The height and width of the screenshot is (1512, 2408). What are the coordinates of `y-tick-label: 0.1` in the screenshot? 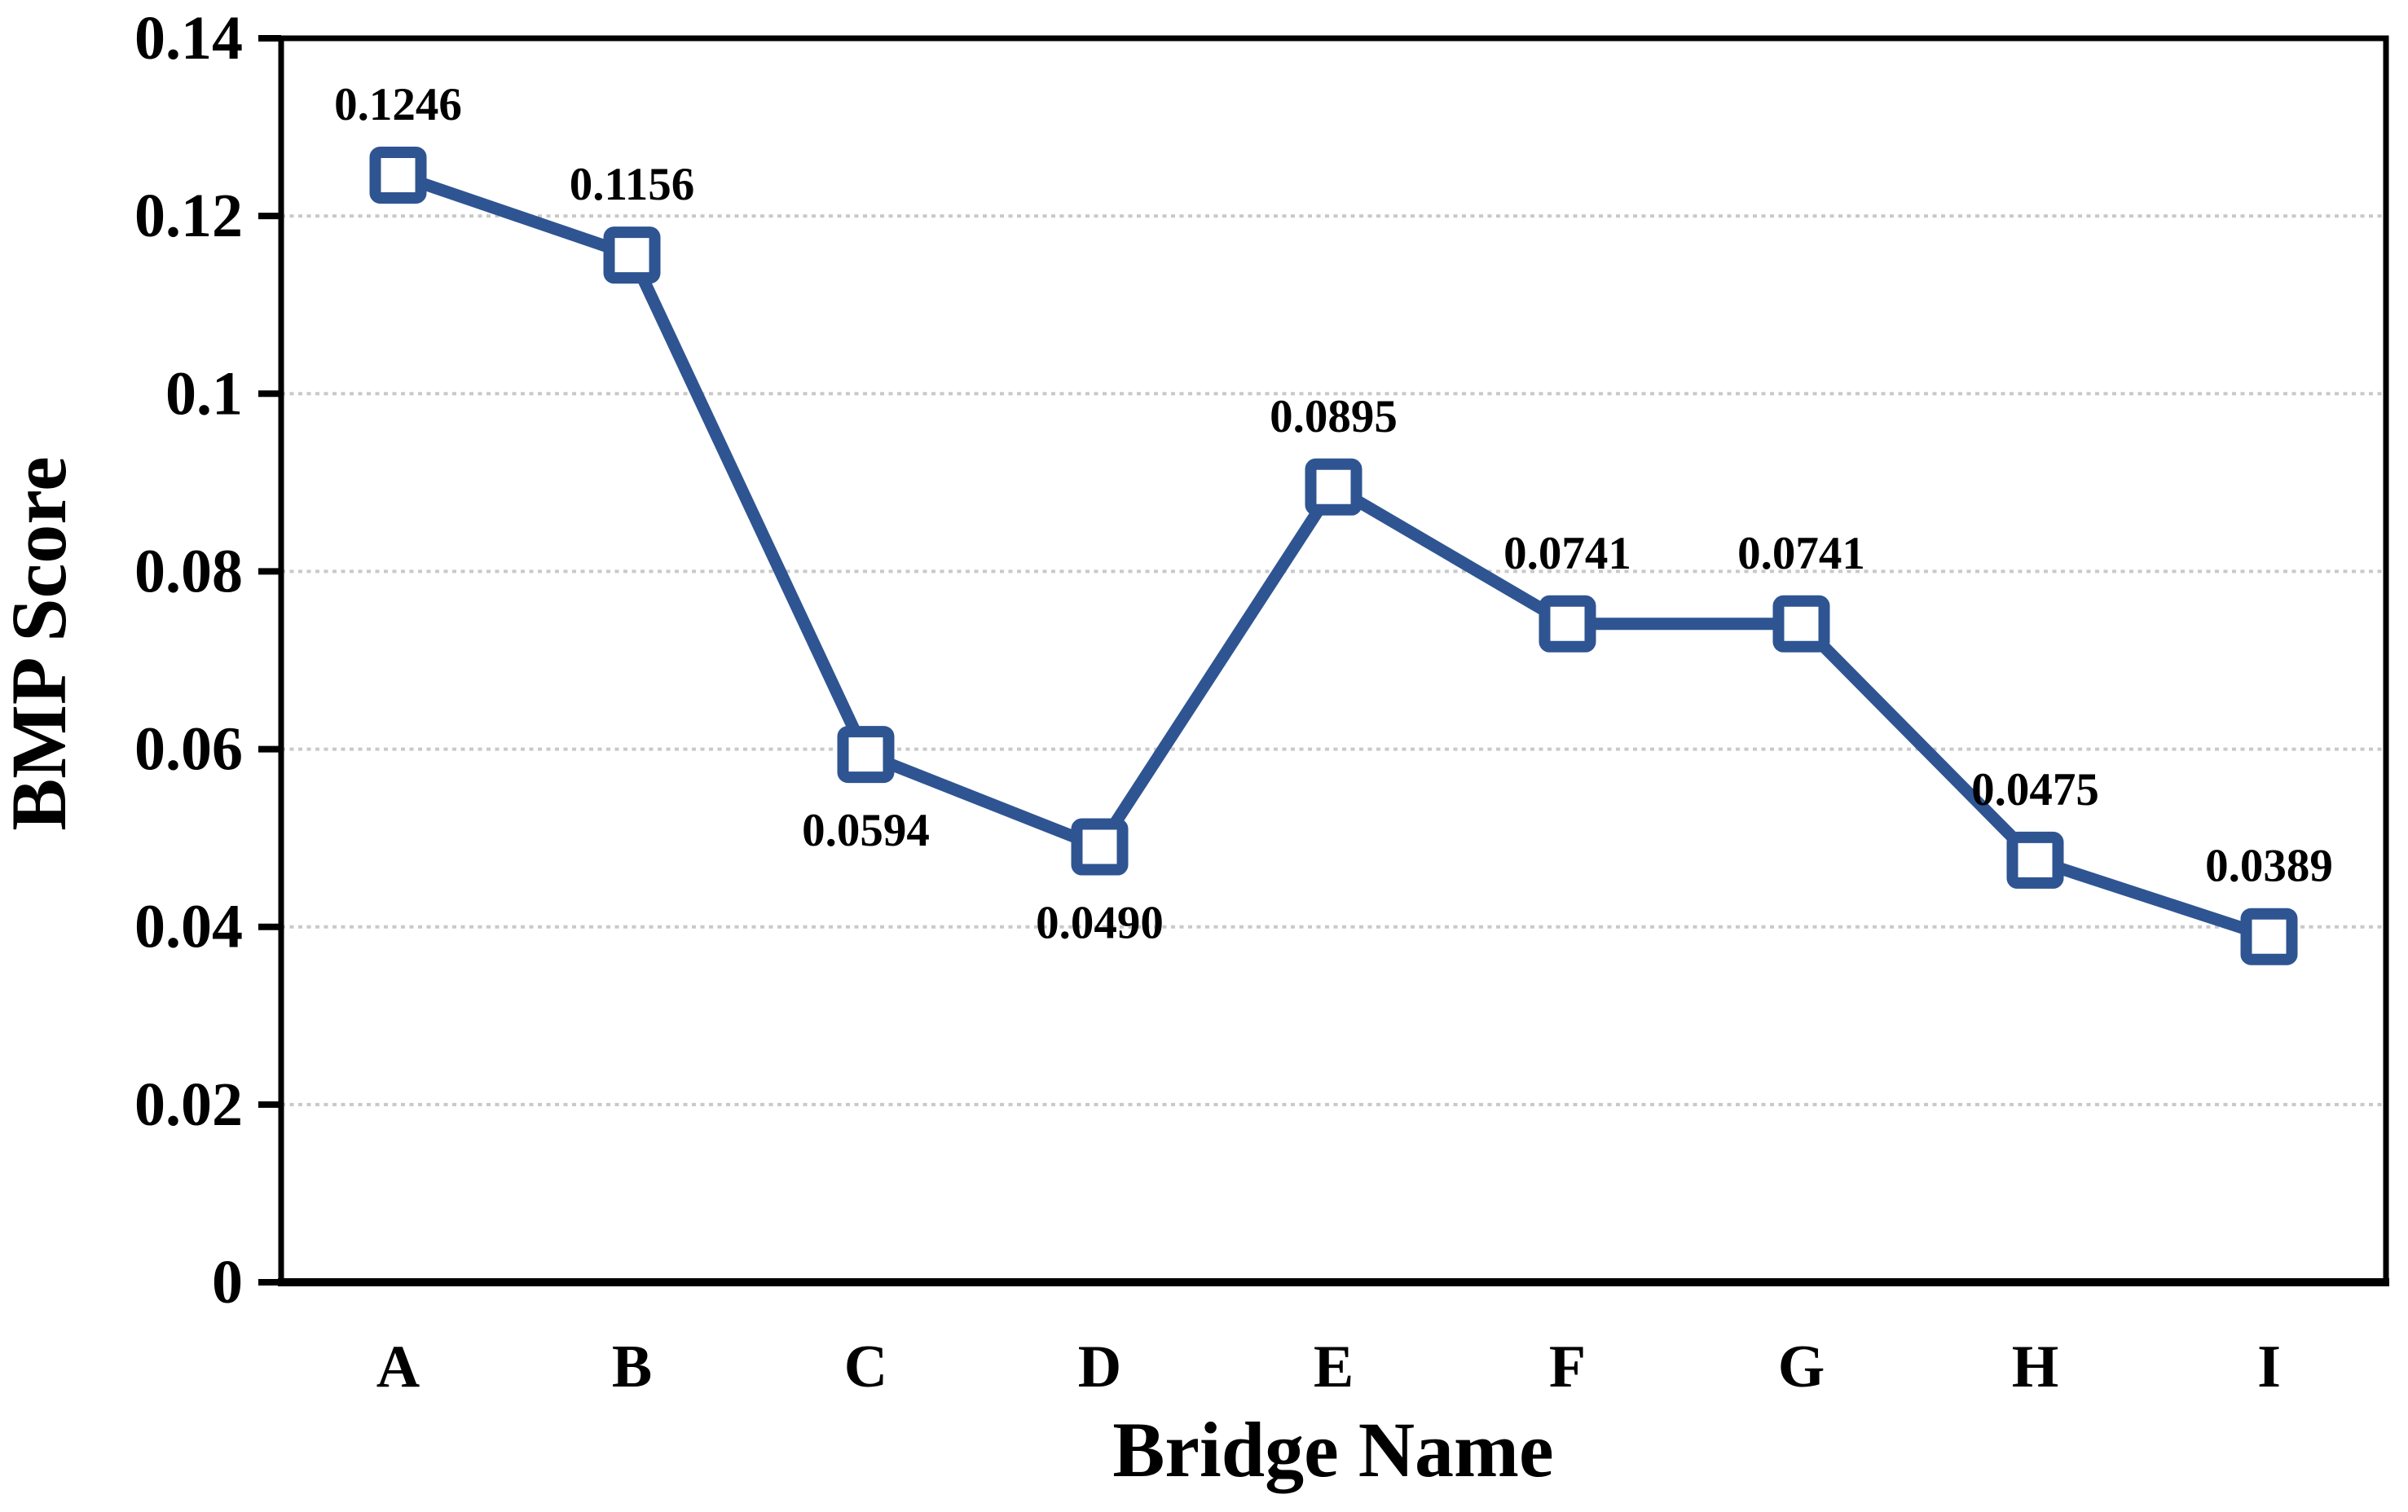 It's located at (204, 393).